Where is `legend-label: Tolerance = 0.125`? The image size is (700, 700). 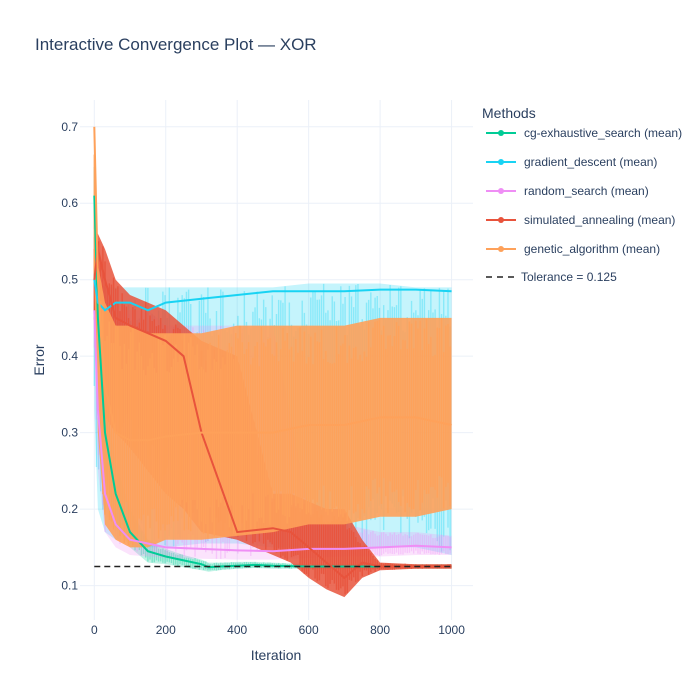
legend-label: Tolerance = 0.125 is located at coordinates (569, 277).